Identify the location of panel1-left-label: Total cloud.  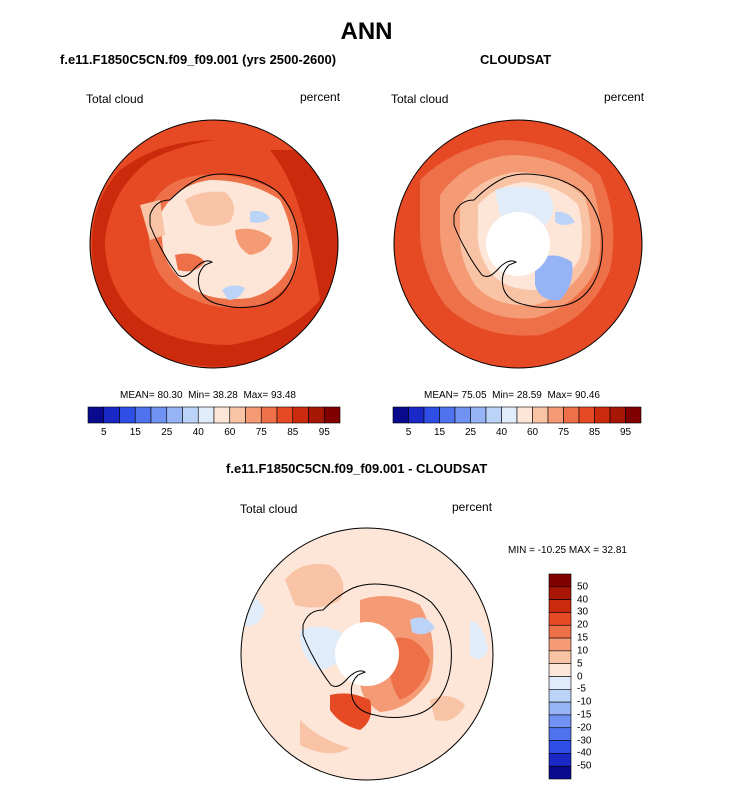
(115, 99).